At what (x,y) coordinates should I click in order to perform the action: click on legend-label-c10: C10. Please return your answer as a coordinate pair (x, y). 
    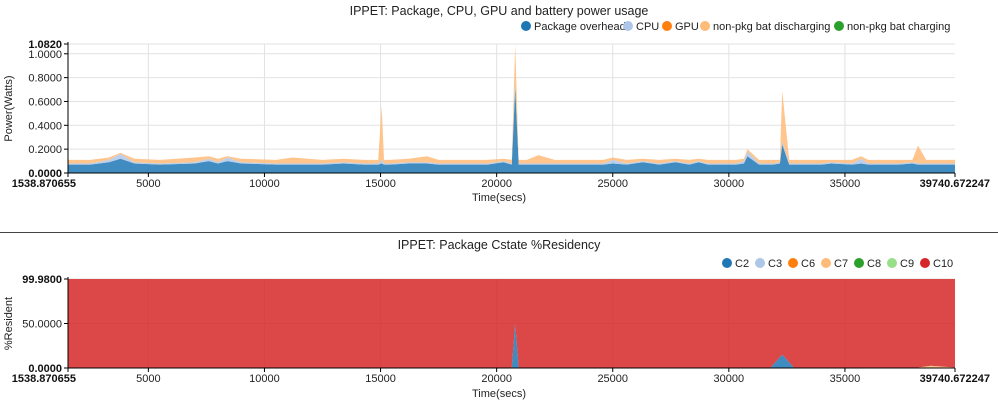
    Looking at the image, I should click on (943, 264).